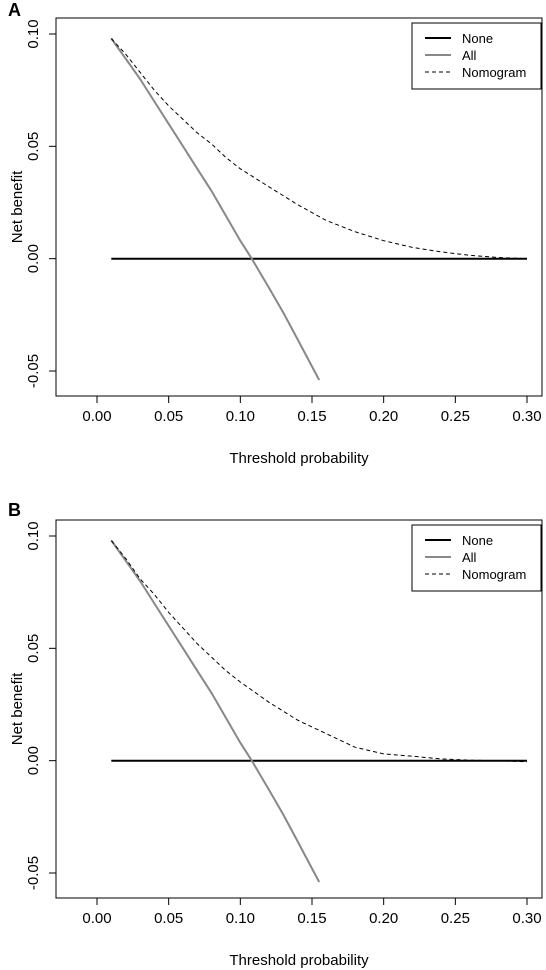 This screenshot has height=970, width=546. I want to click on panel-tag: B, so click(14, 510).